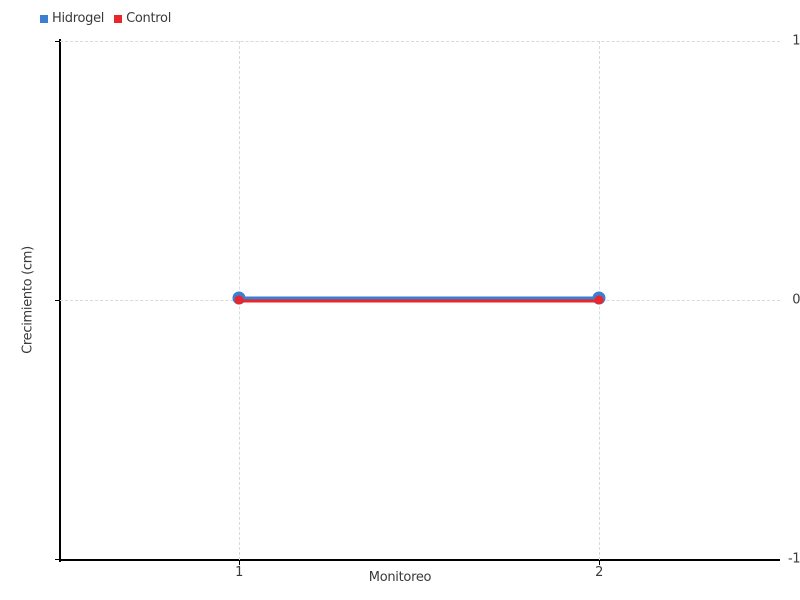 The width and height of the screenshot is (800, 600). I want to click on y-tick-label-top: 1, so click(796, 41).